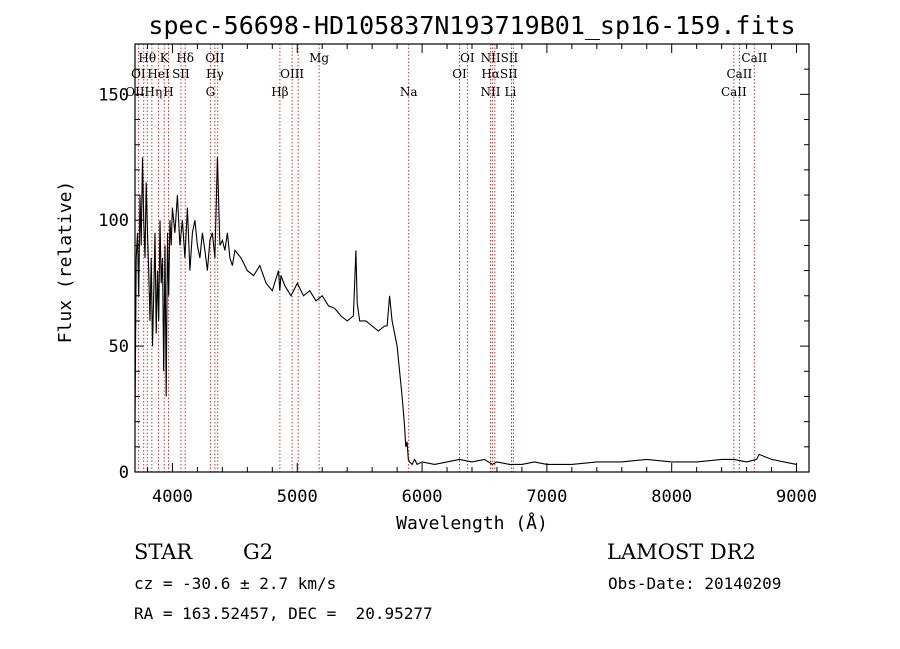 This screenshot has width=900, height=649. What do you see at coordinates (500, 58) in the screenshot?
I see `line-label-6: NIISII` at bounding box center [500, 58].